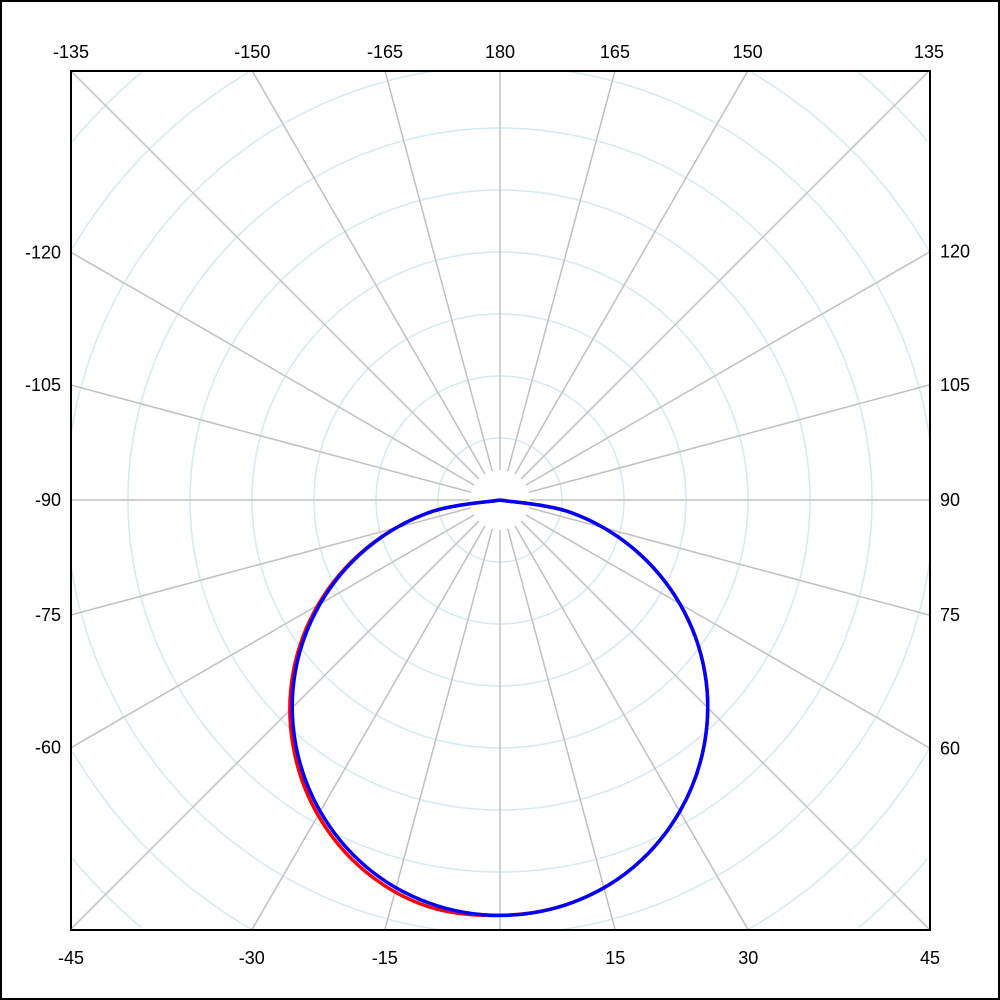  What do you see at coordinates (950, 500) in the screenshot?
I see `right-angle-label: 90` at bounding box center [950, 500].